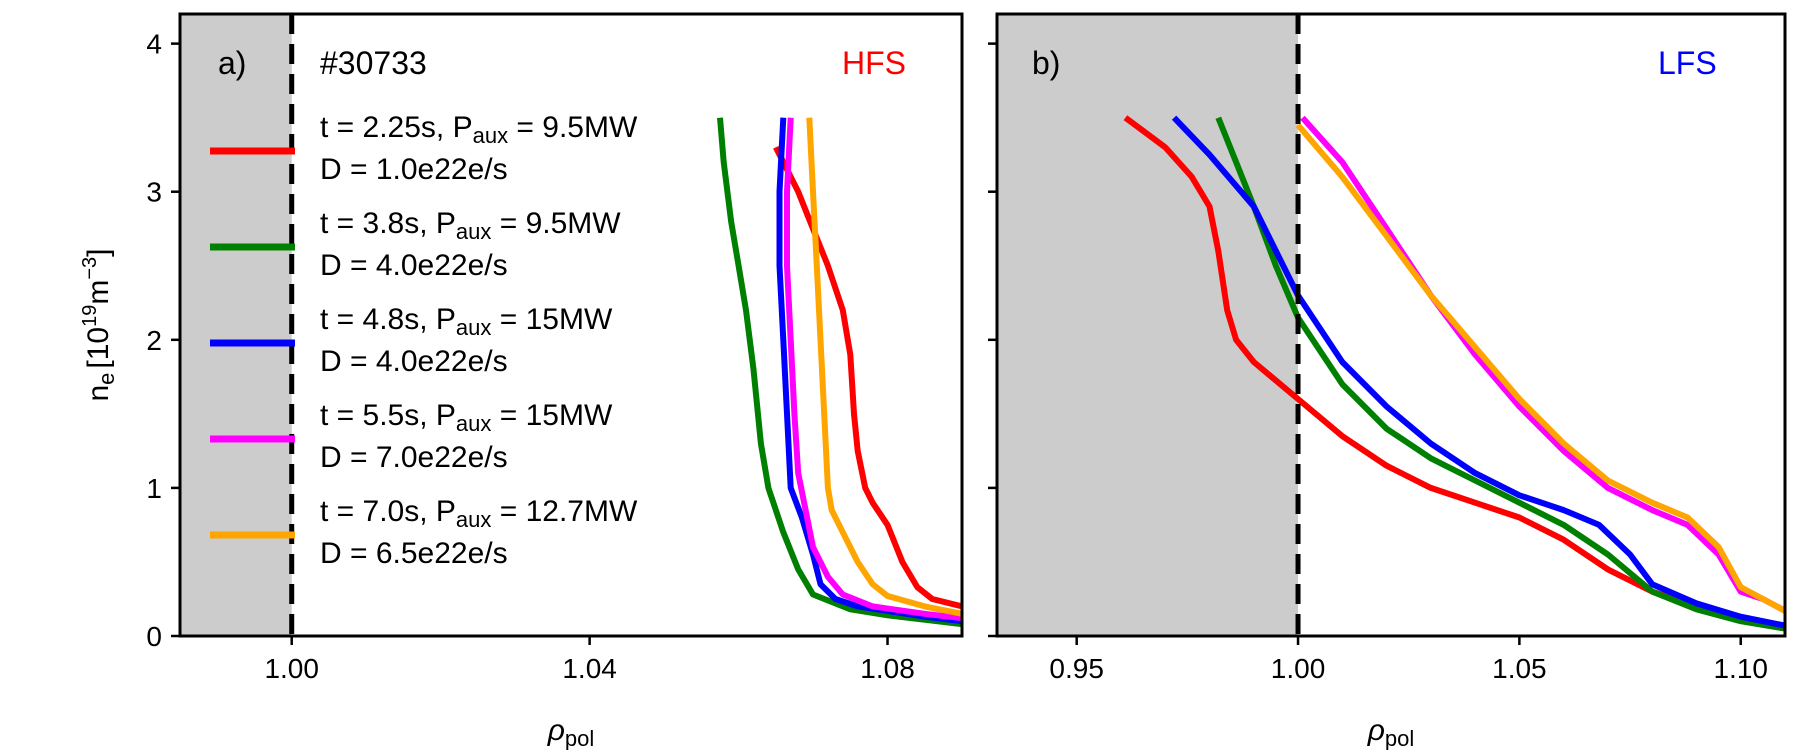 The width and height of the screenshot is (1800, 755). Describe the element at coordinates (154, 340) in the screenshot. I see `y-tick-label: 2` at that location.